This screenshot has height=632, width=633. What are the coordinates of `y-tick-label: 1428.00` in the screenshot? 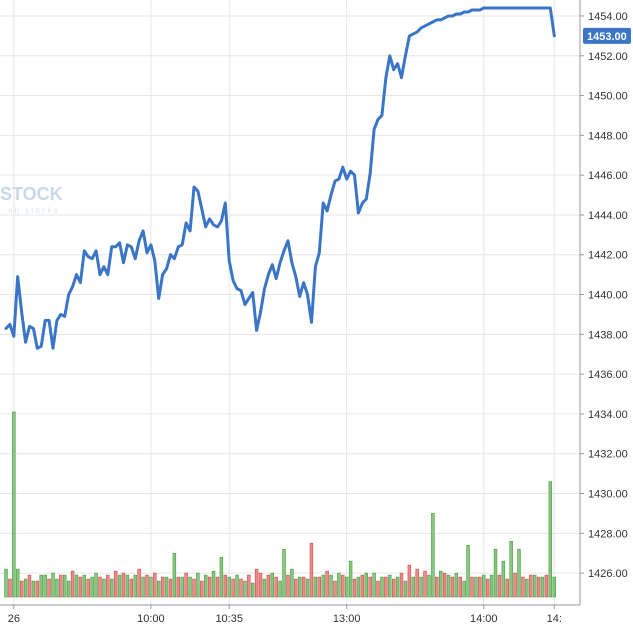 It's located at (608, 534).